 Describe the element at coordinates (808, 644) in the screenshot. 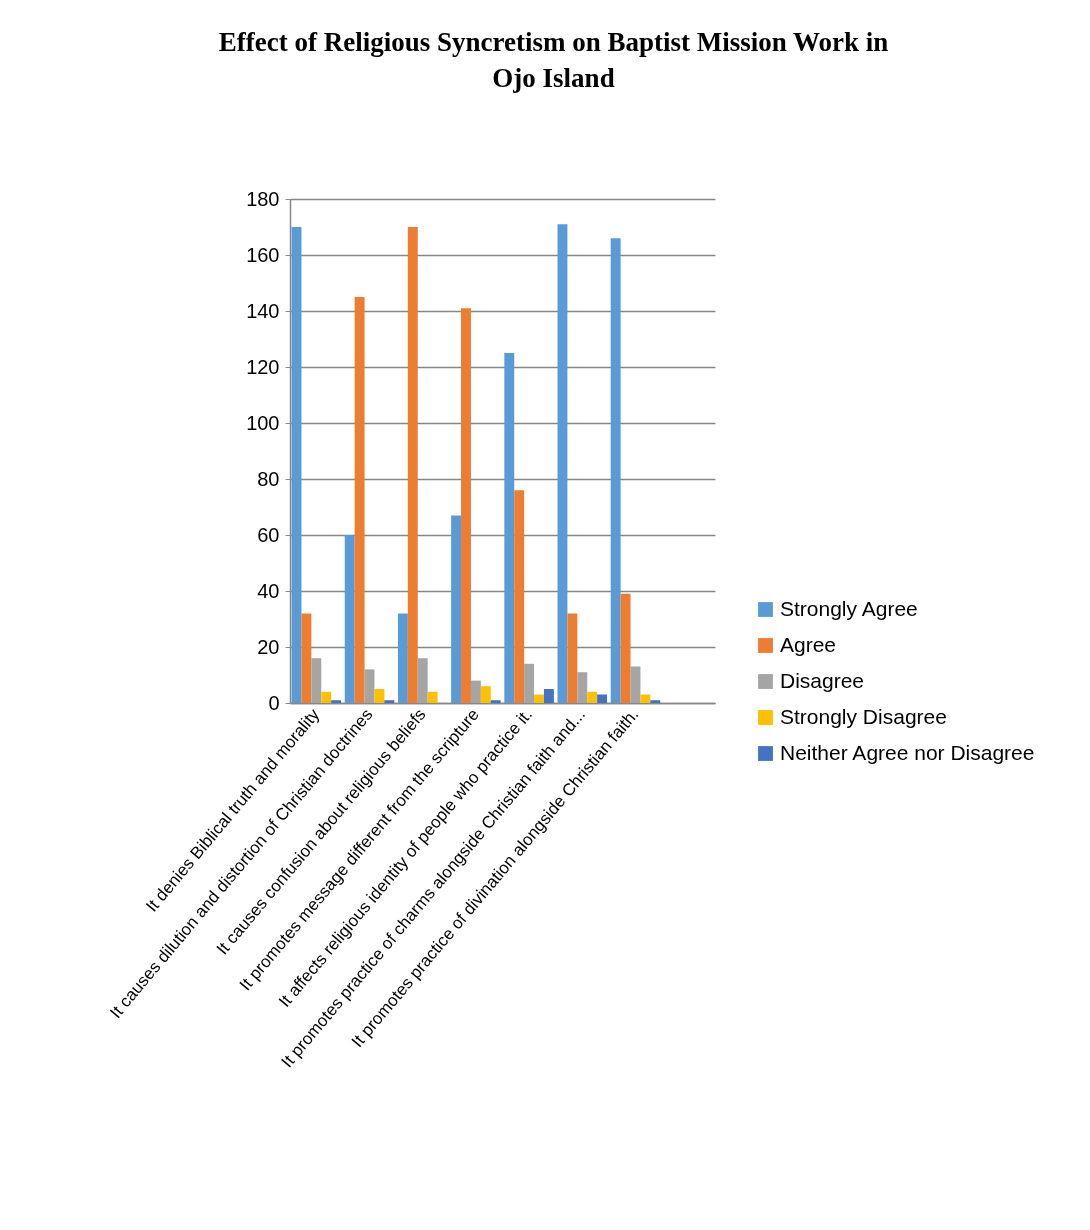

I see `legend-label: Agree` at that location.